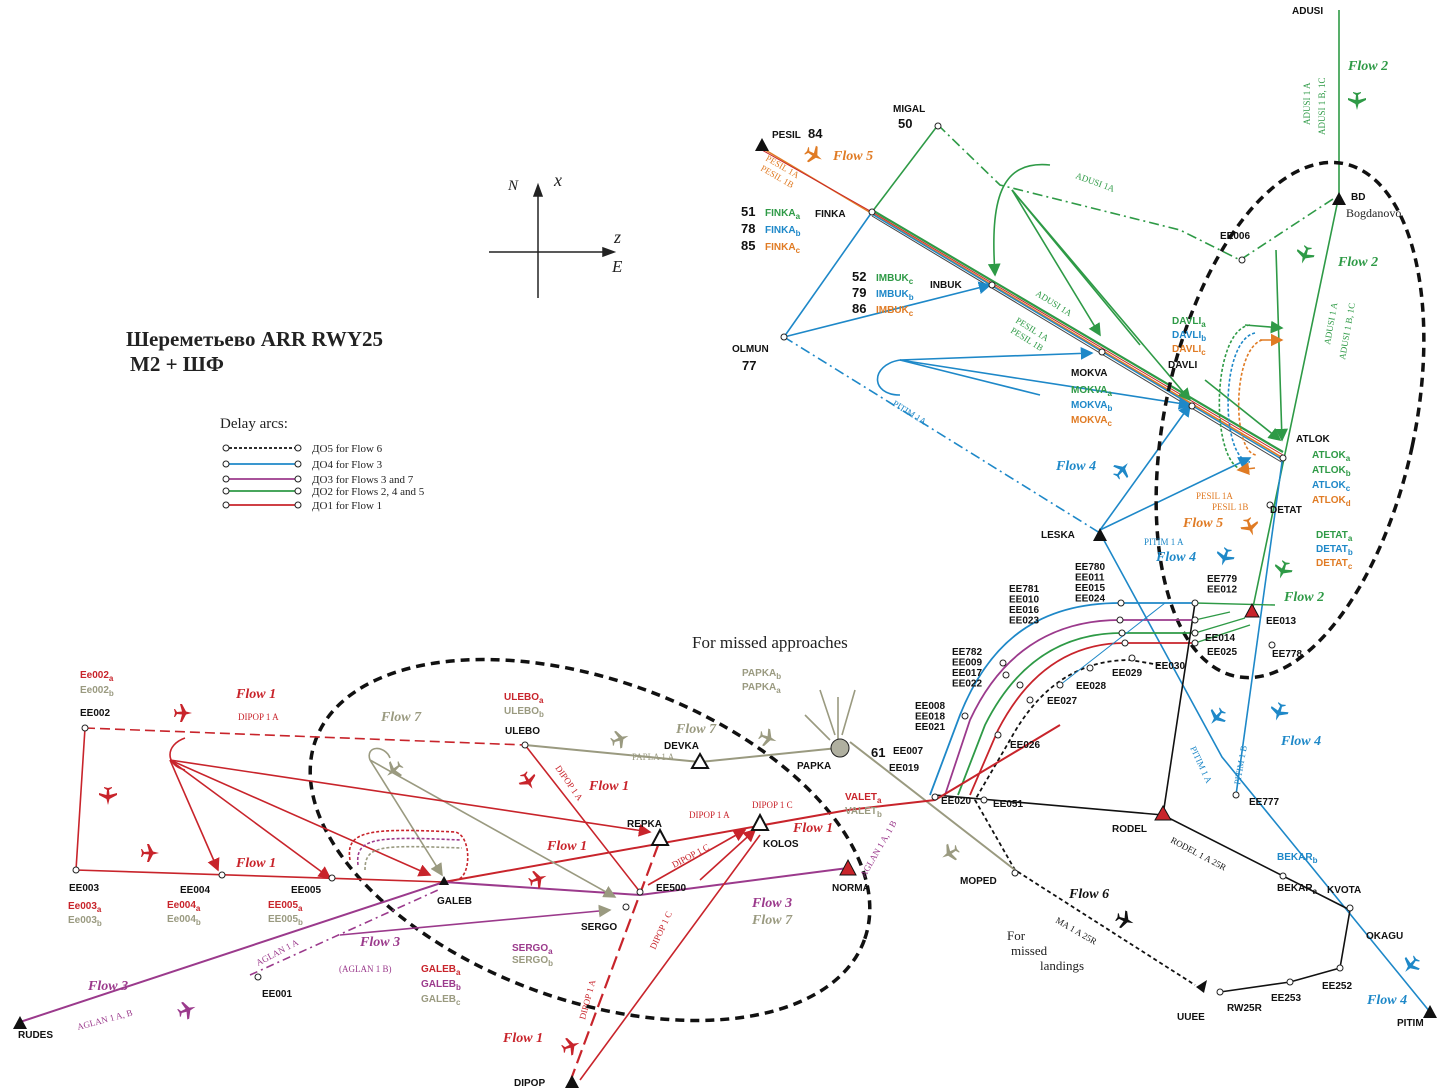  Describe the element at coordinates (671, 888) in the screenshot. I see `svg-text: EE500` at that location.